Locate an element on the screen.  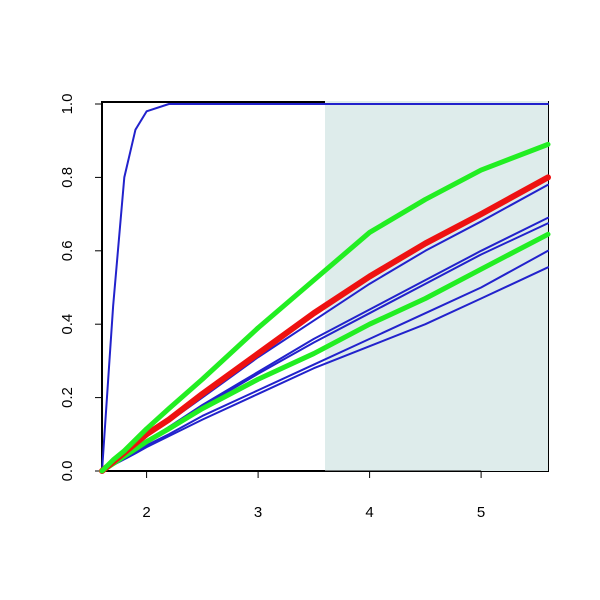
y-tick-label: 0.0 is located at coordinates (67, 471).